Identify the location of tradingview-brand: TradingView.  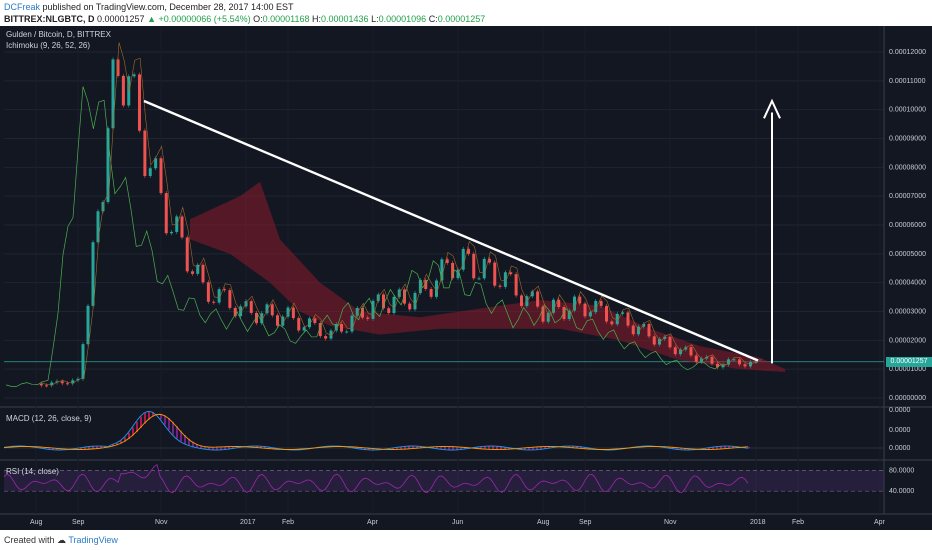
(93, 540).